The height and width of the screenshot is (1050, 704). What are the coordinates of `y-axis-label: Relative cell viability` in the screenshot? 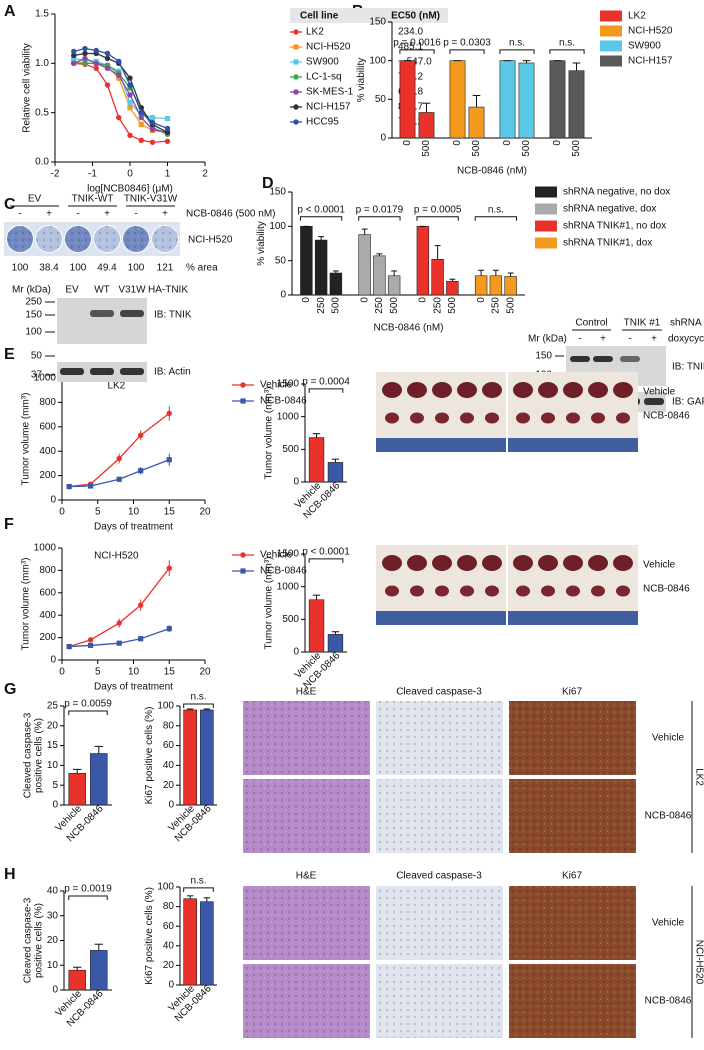 It's located at (27, 87).